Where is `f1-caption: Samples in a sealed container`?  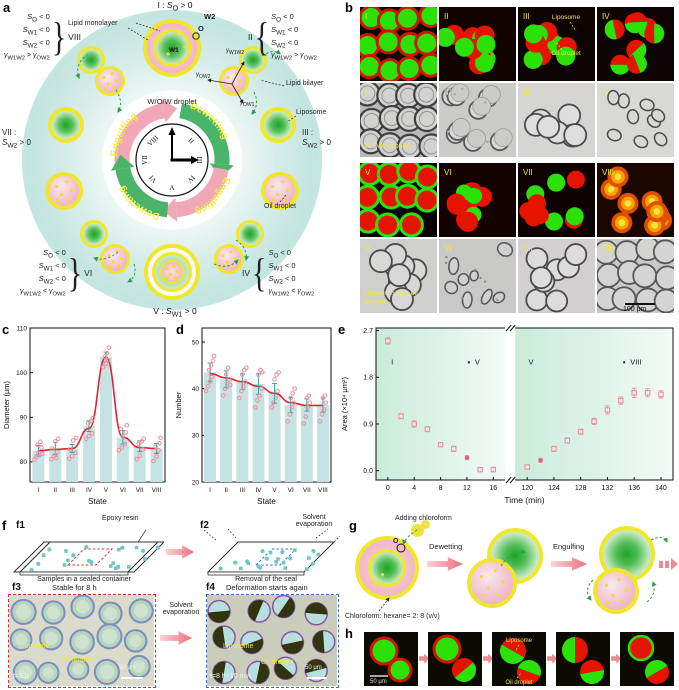 f1-caption: Samples in a sealed container is located at coordinates (84, 579).